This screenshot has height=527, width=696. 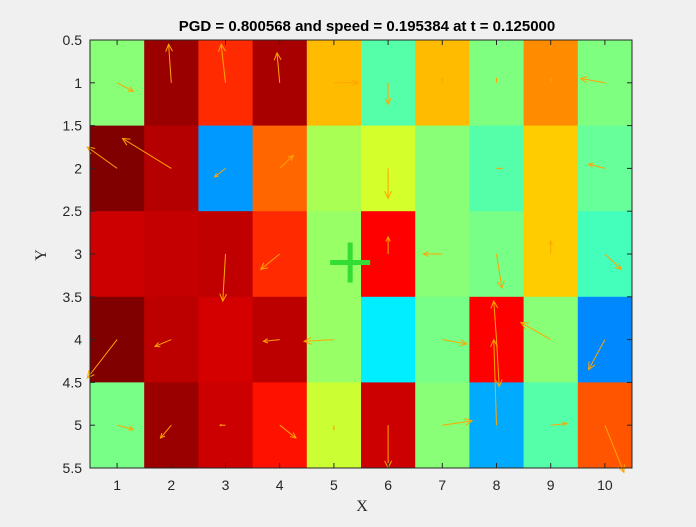 I want to click on y-tick-label: 4, so click(x=78, y=340).